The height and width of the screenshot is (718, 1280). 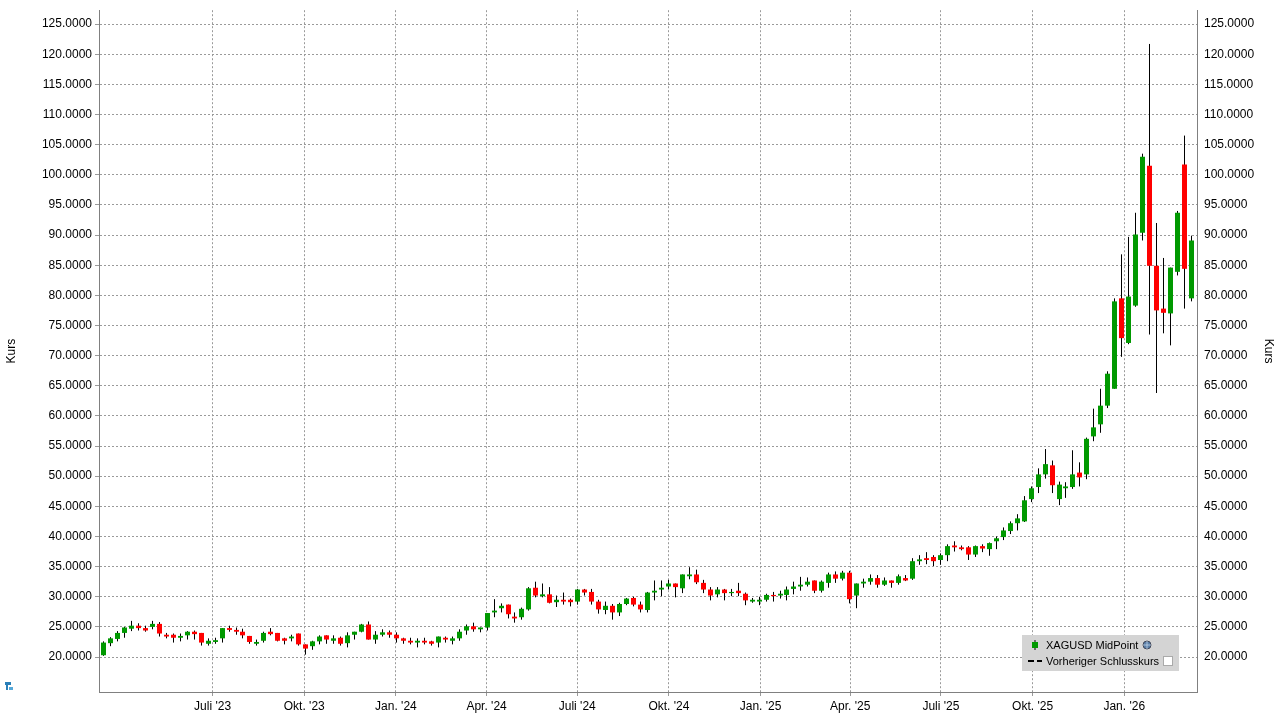 What do you see at coordinates (70, 475) in the screenshot?
I see `y-tick-label: 50.0000` at bounding box center [70, 475].